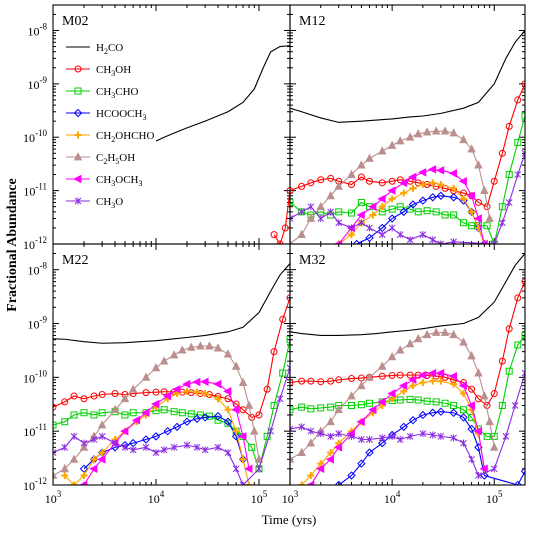 The width and height of the screenshot is (544, 538). I want to click on series-line-ch2ohcho, so click(393, 432).